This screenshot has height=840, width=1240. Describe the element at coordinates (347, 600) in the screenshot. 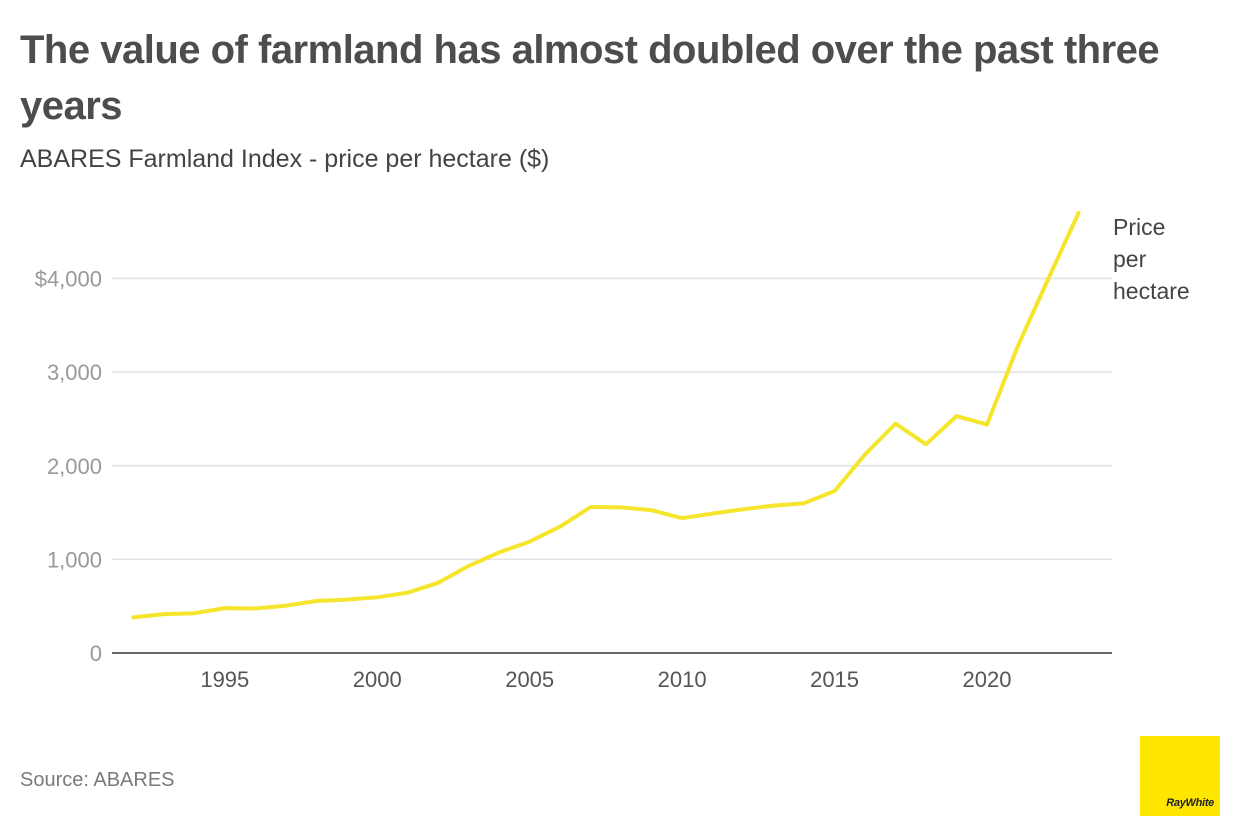

I see `data-point-1999` at that location.